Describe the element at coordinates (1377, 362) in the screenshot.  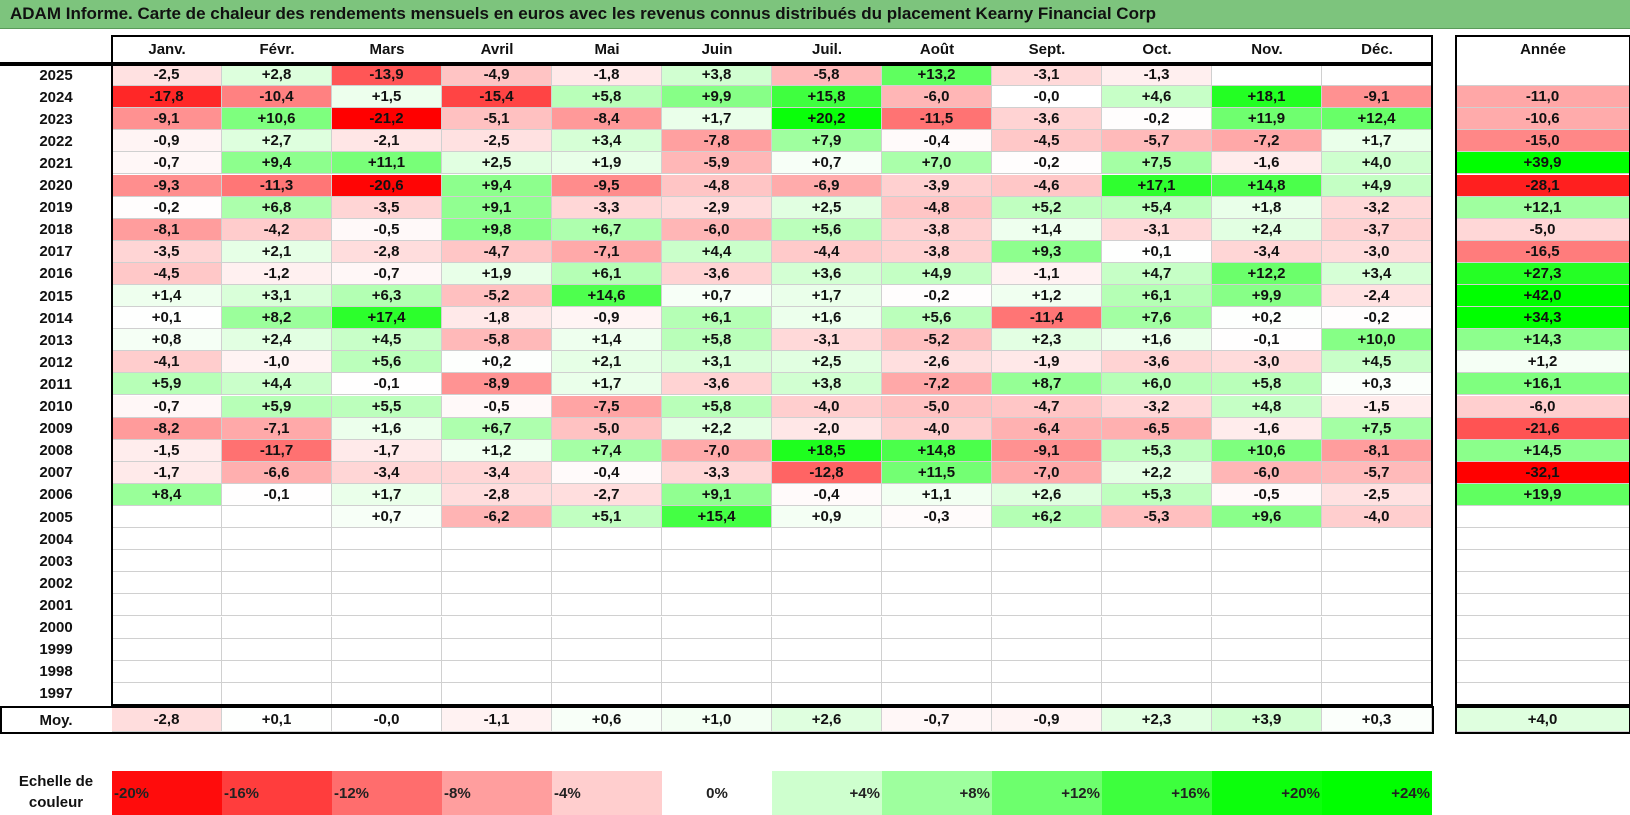
I see `heatmap-cell: +4,5` at that location.